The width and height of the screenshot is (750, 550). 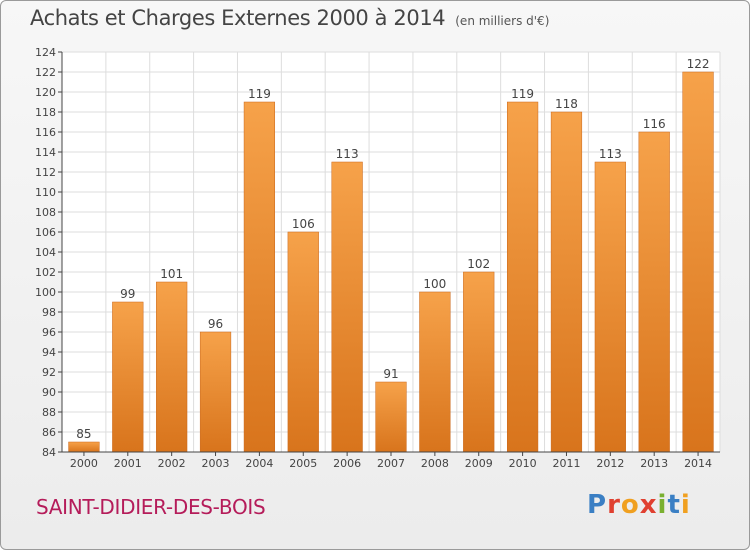 What do you see at coordinates (479, 463) in the screenshot?
I see `x-tick-label: 2009` at bounding box center [479, 463].